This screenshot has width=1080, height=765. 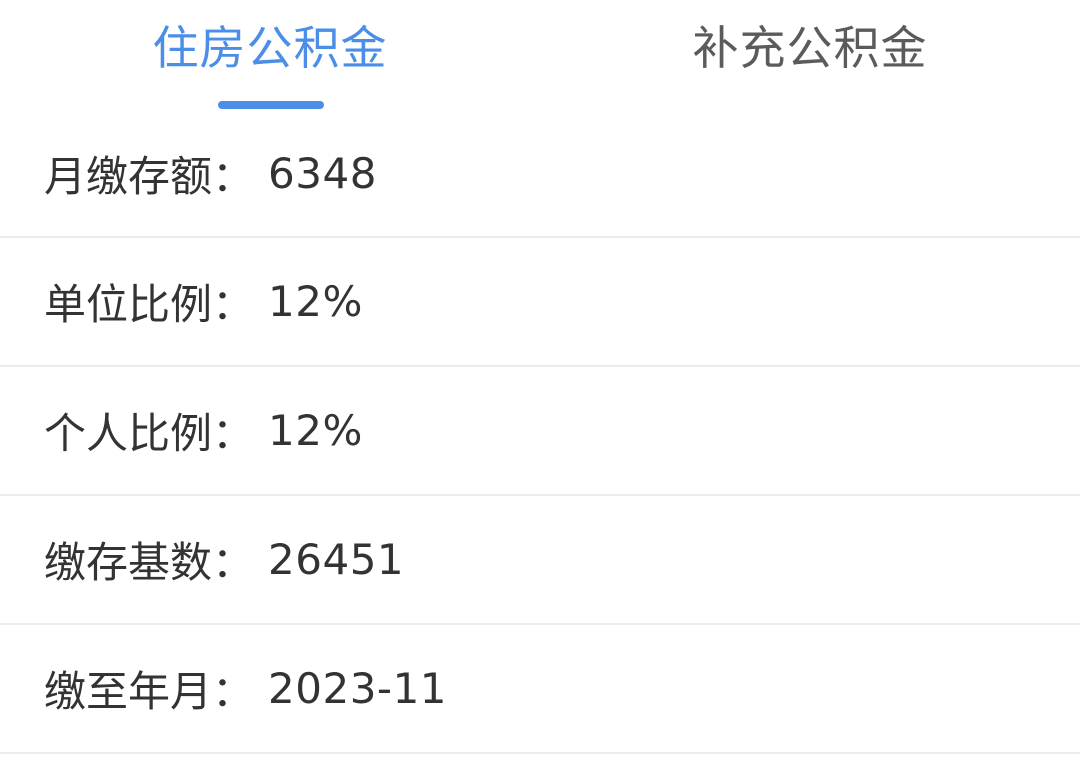 I want to click on tab-housing-fund-label: 住房公积金, so click(x=270, y=48).